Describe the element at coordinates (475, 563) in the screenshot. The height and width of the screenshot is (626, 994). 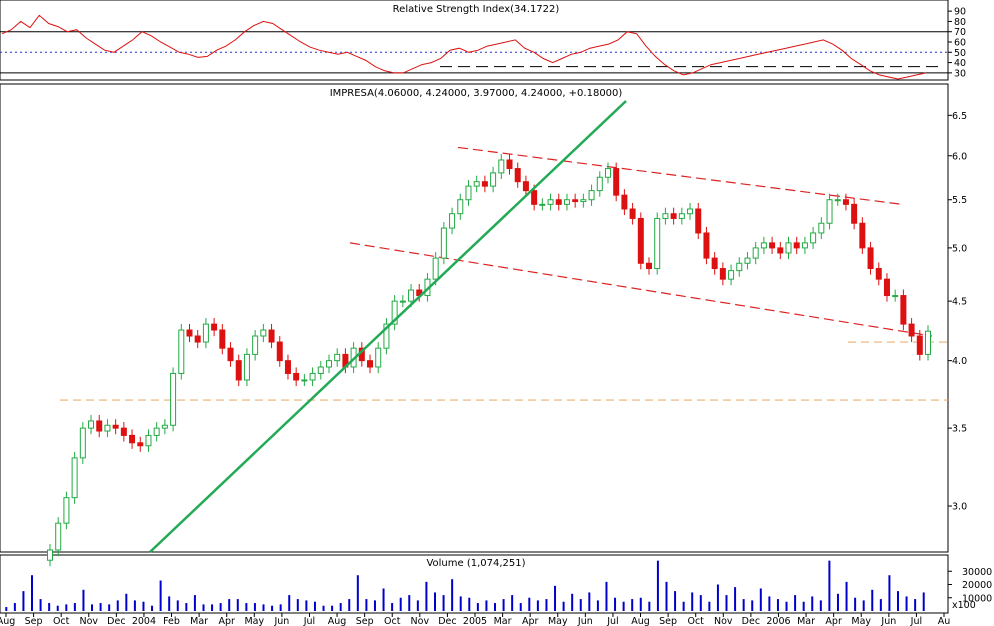
I see `volume-title: Volume (1,074,251)` at that location.